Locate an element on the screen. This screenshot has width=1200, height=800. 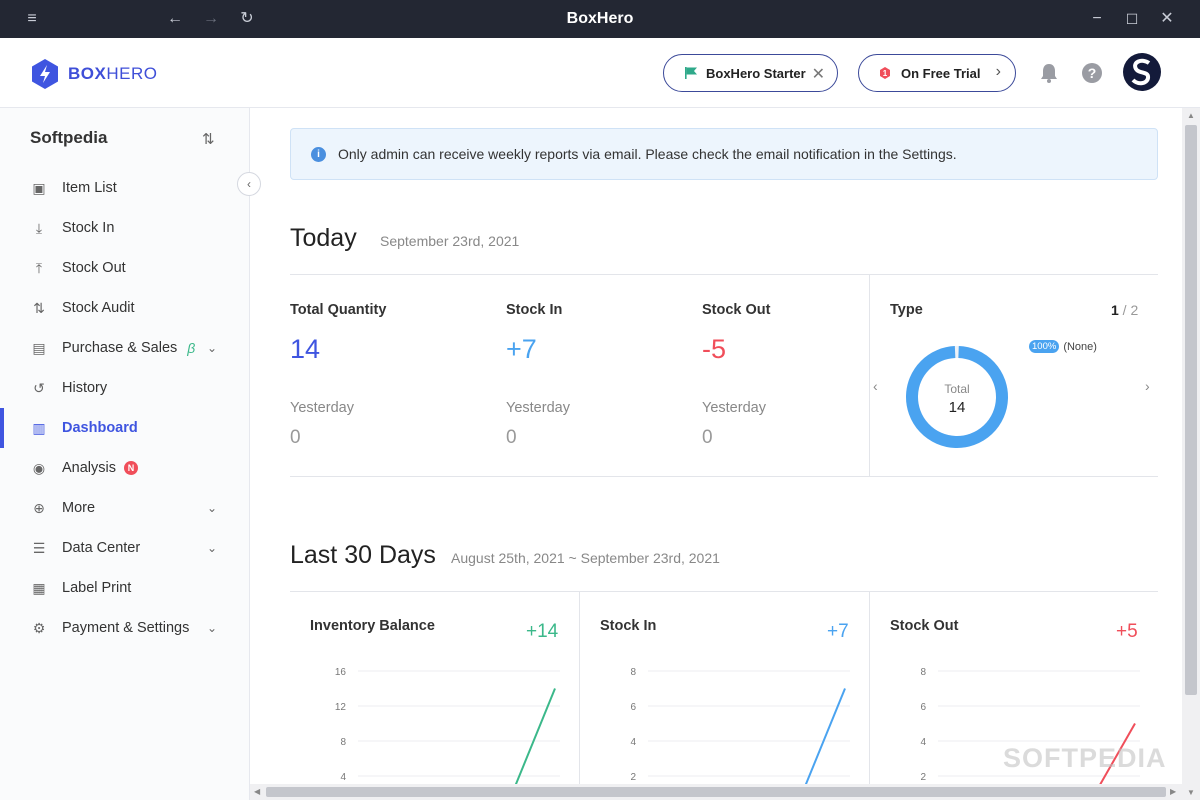
bar-chart-icon: ▥ is located at coordinates (39, 427).